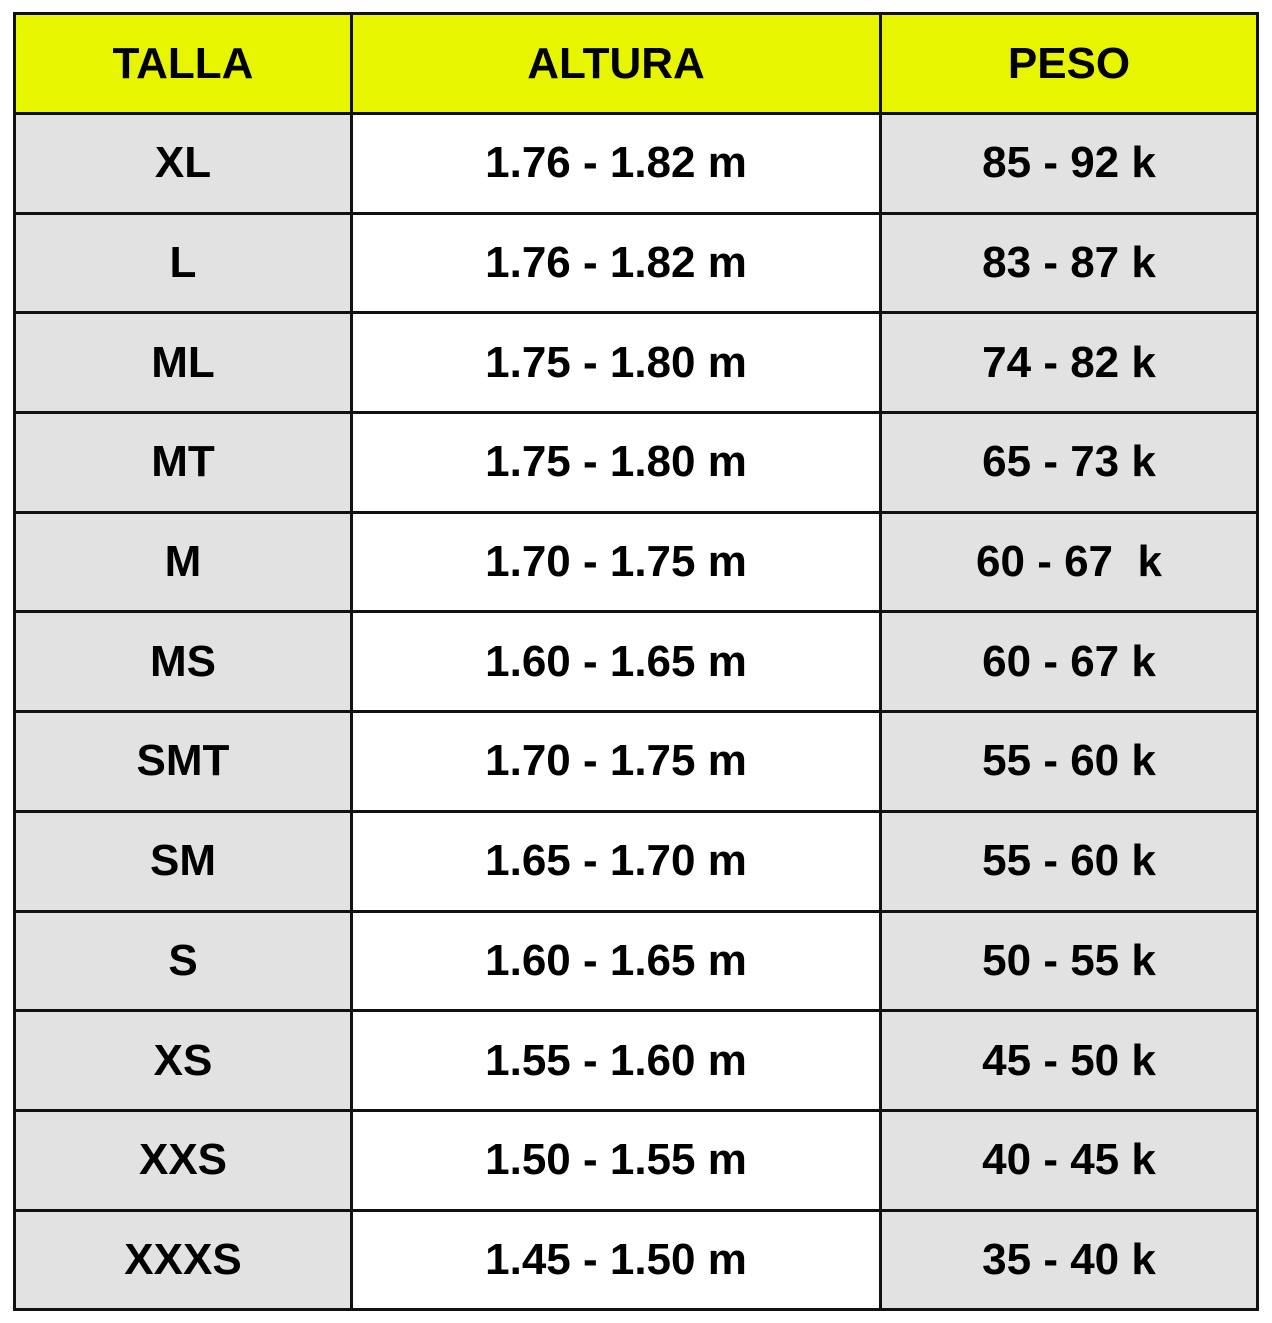  I want to click on table-row: ML 1.75 - 1.80 m 74 - 82 k, so click(636, 363).